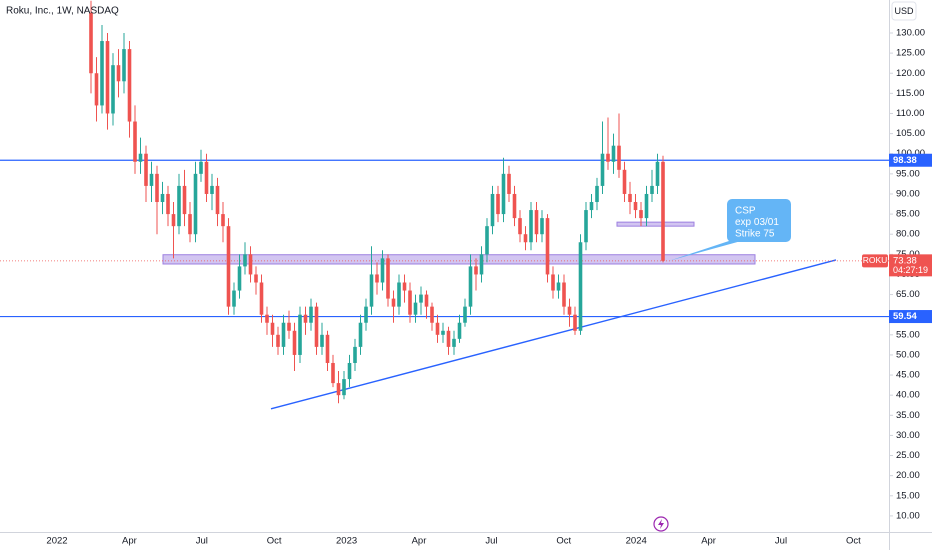 The width and height of the screenshot is (932, 550). I want to click on y-tick-label: 125.00, so click(910, 53).